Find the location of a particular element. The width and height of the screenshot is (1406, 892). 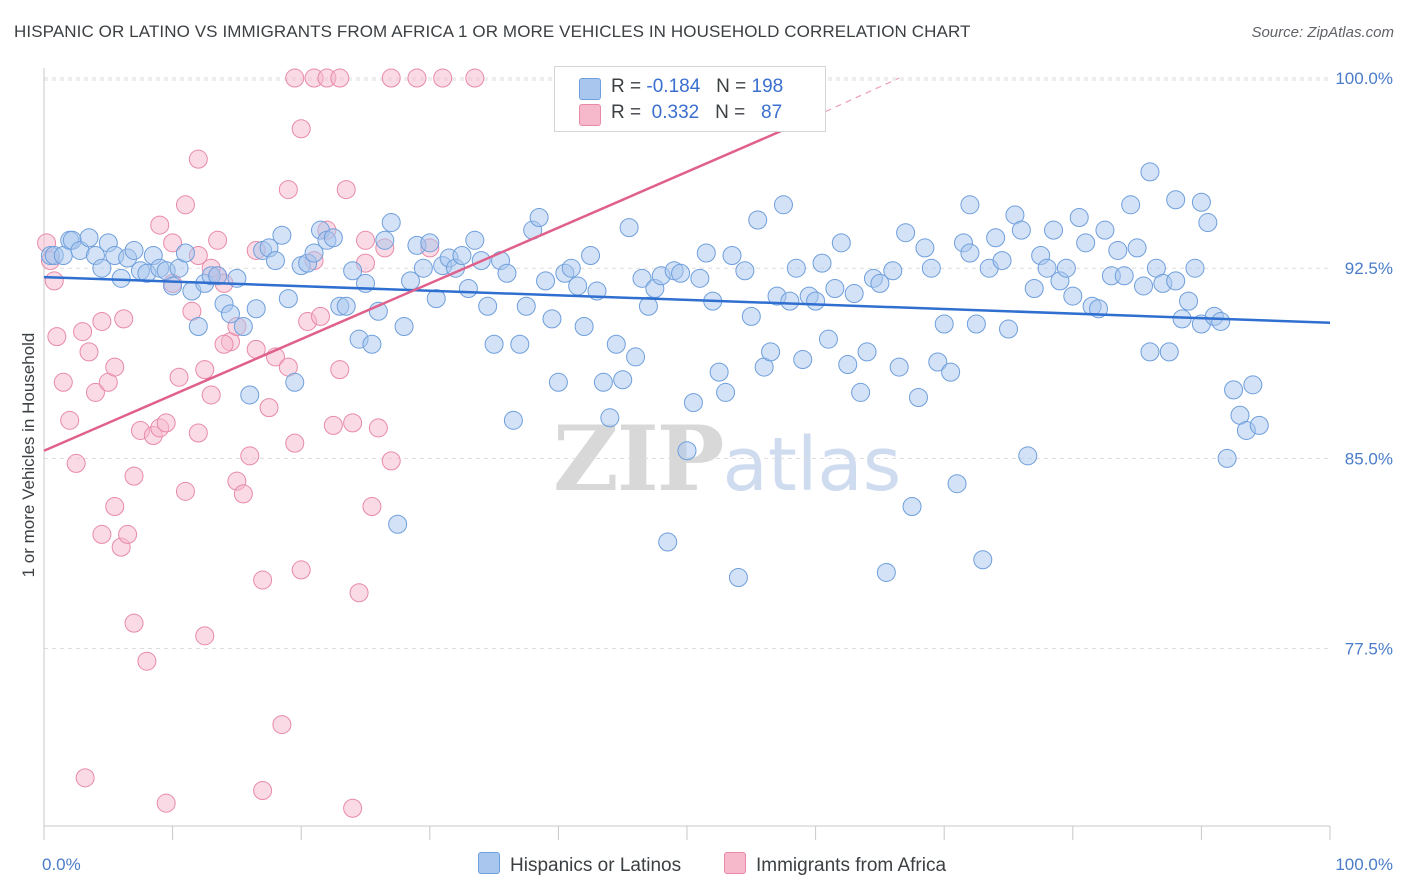

correlation-legend: R = -0.184 N = 198 R = 0.332 N = 87 is located at coordinates (690, 99).